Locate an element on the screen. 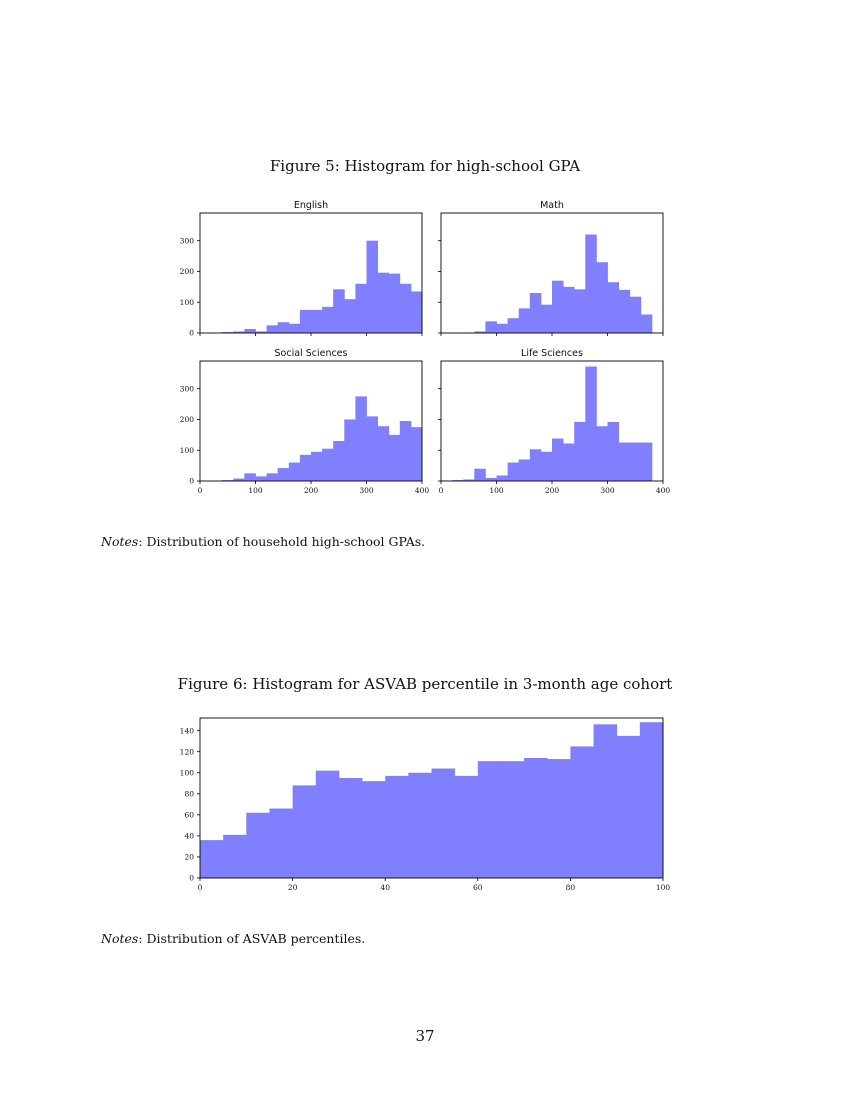 This screenshot has width=850, height=1100. chart-panel-4: 0 20 40 60 80 100 0 20 40 60 80 100 120 140 is located at coordinates (425, 804).